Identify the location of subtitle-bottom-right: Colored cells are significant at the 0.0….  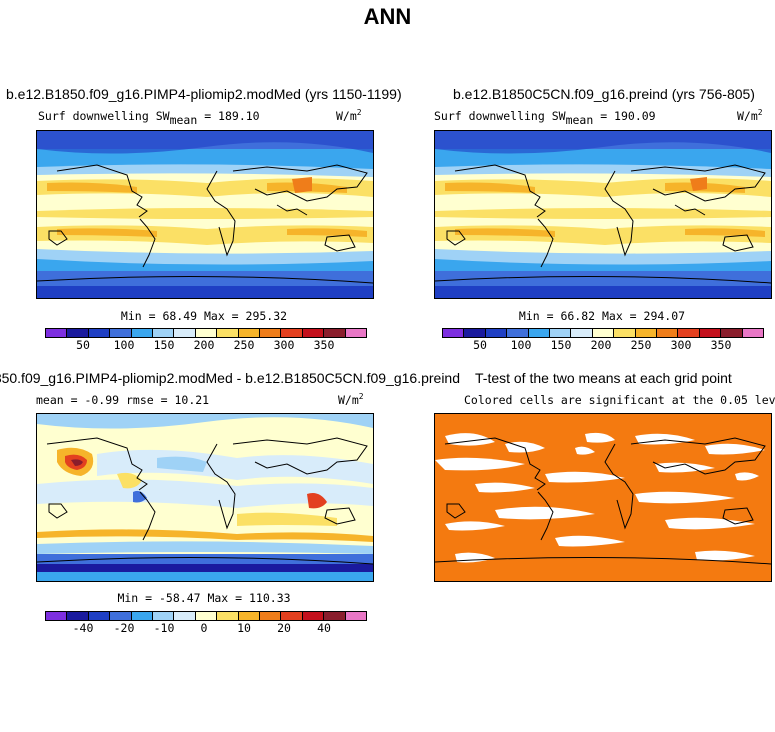
(619, 400).